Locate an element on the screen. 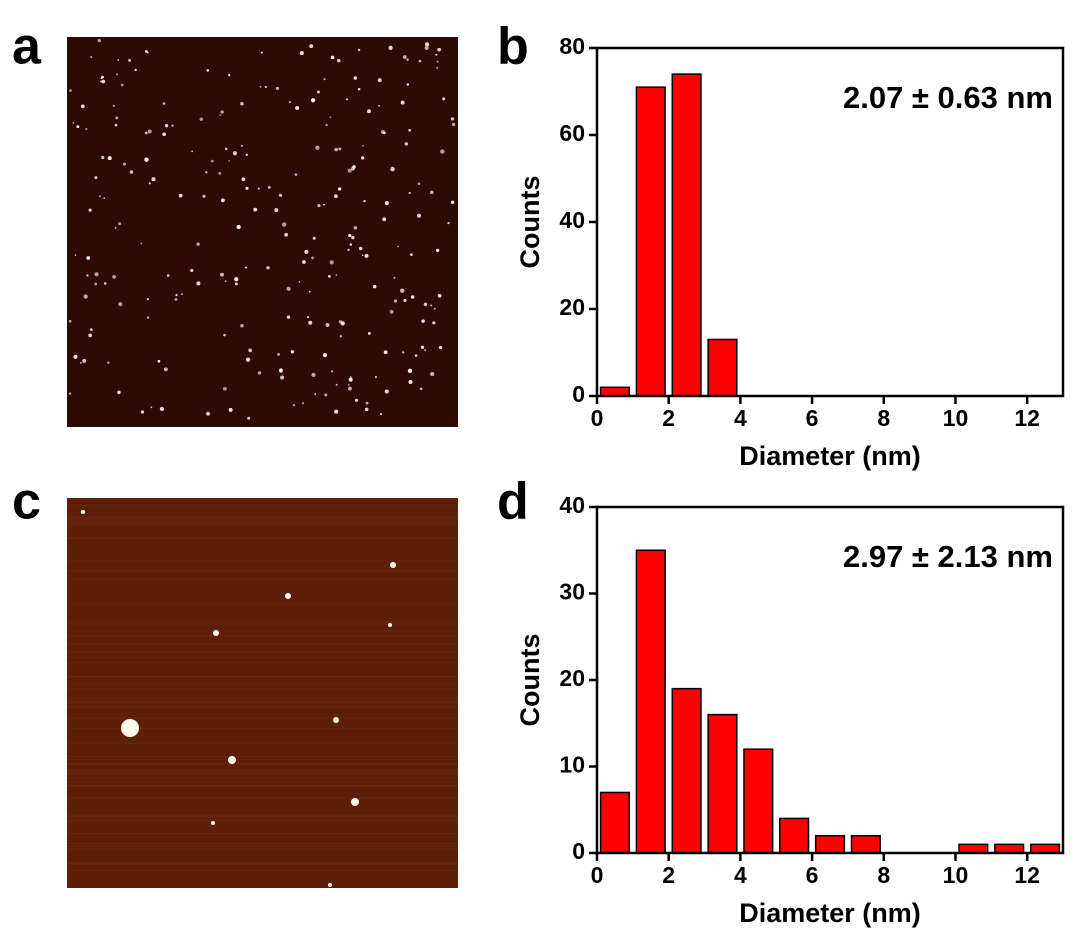  y-tick-label: 10 is located at coordinates (572, 765).